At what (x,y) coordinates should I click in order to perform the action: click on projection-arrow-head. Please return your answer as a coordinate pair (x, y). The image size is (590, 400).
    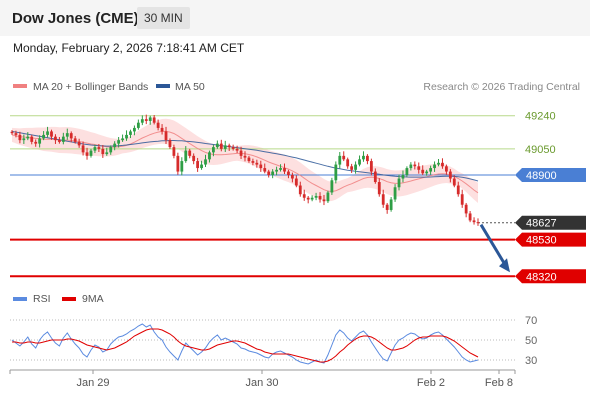
    Looking at the image, I should click on (504, 265).